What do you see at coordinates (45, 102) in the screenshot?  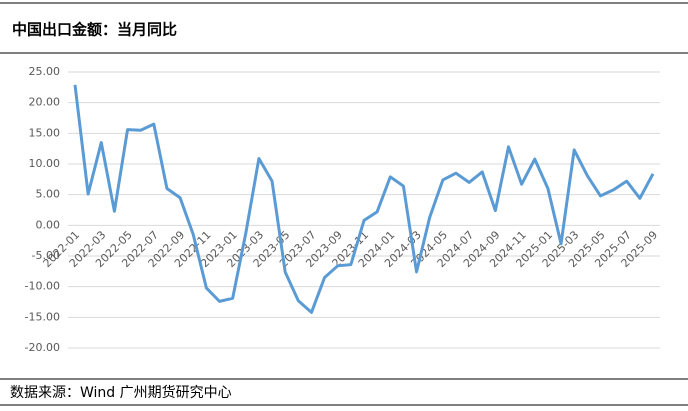 I see `y-tick-label: 20.00` at bounding box center [45, 102].